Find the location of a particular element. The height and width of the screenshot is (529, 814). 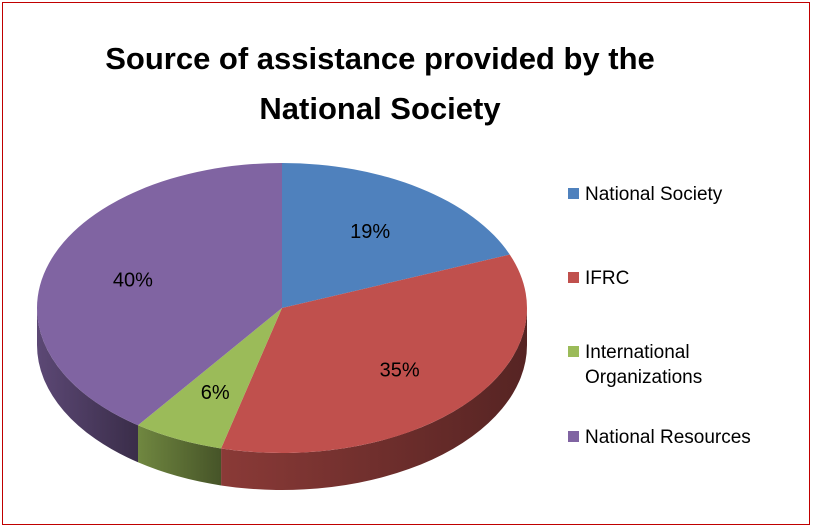

legend-item-ifrc: IFRC is located at coordinates (598, 278).